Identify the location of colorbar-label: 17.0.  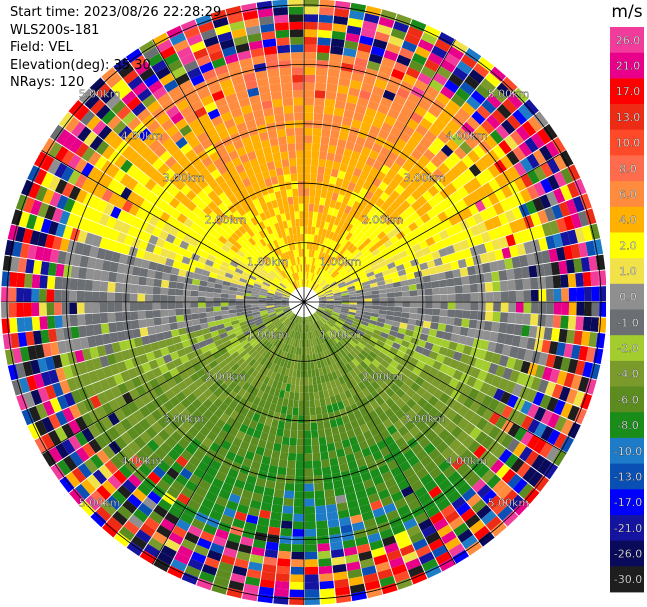
(628, 91).